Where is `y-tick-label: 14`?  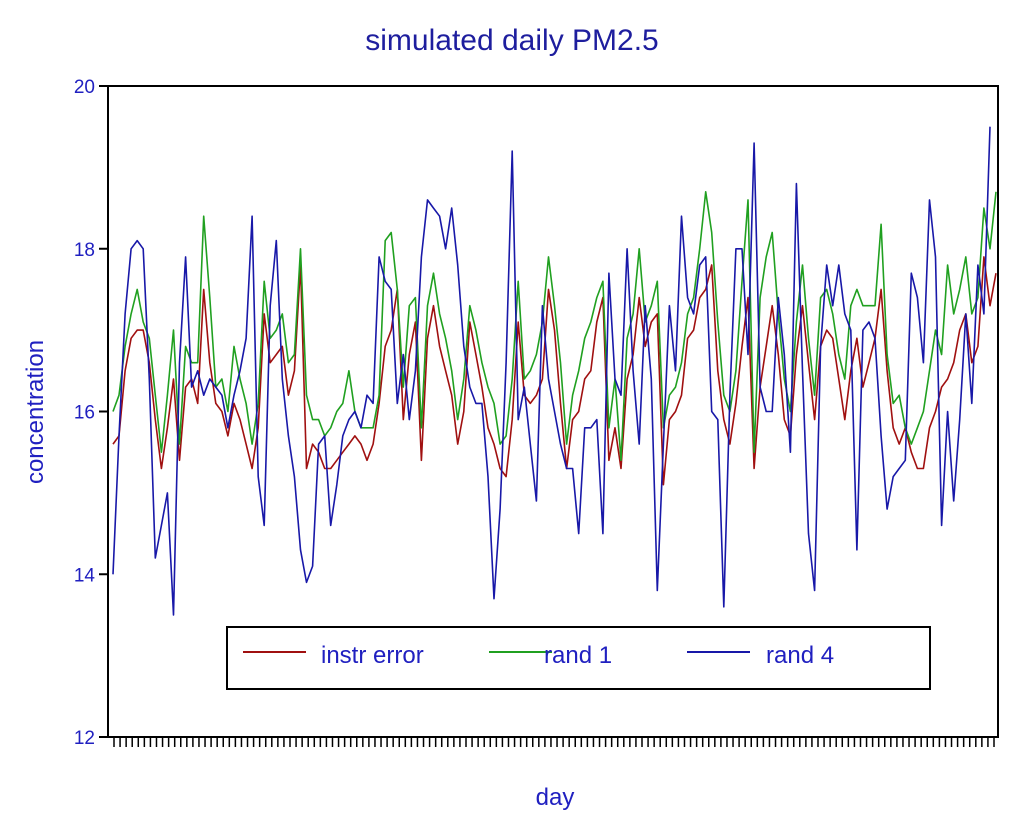
y-tick-label: 14 is located at coordinates (85, 575).